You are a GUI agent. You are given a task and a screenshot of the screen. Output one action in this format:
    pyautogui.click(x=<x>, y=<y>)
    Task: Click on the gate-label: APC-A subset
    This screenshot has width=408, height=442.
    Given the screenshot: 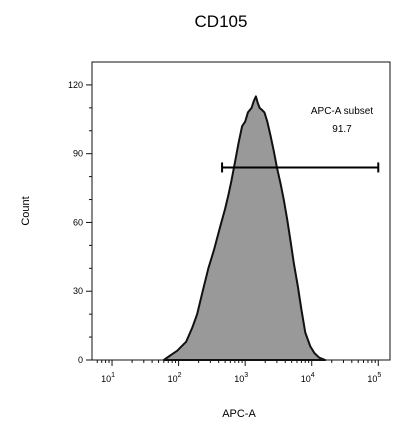 What is the action you would take?
    pyautogui.click(x=342, y=111)
    